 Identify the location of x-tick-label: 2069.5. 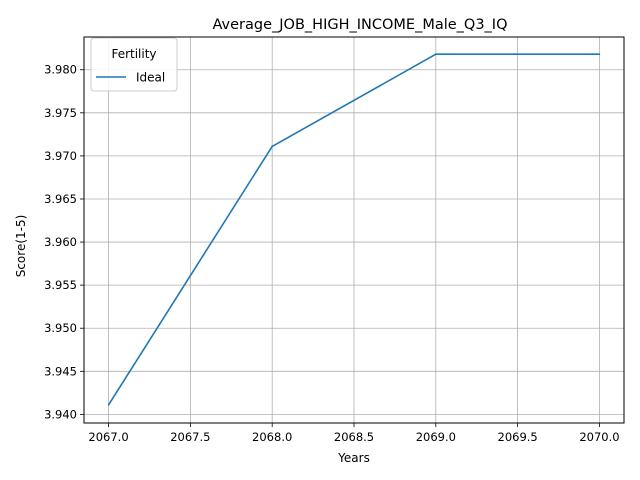
(518, 437).